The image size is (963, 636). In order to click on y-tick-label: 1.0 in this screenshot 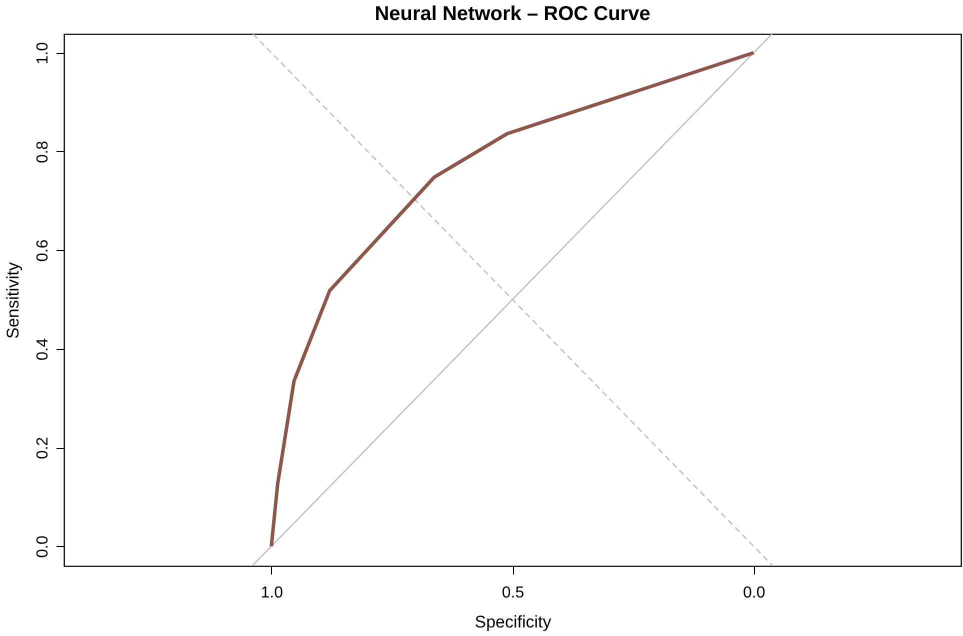, I will do `click(43, 53)`.